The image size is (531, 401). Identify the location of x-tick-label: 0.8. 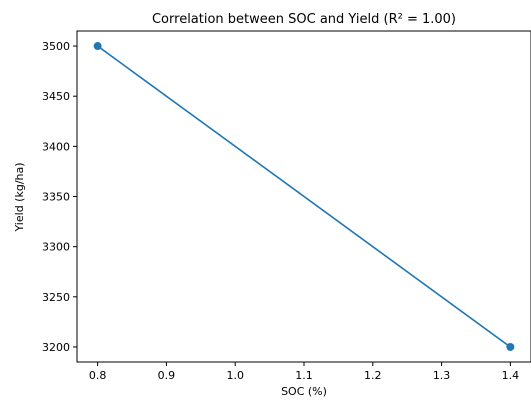
(98, 375).